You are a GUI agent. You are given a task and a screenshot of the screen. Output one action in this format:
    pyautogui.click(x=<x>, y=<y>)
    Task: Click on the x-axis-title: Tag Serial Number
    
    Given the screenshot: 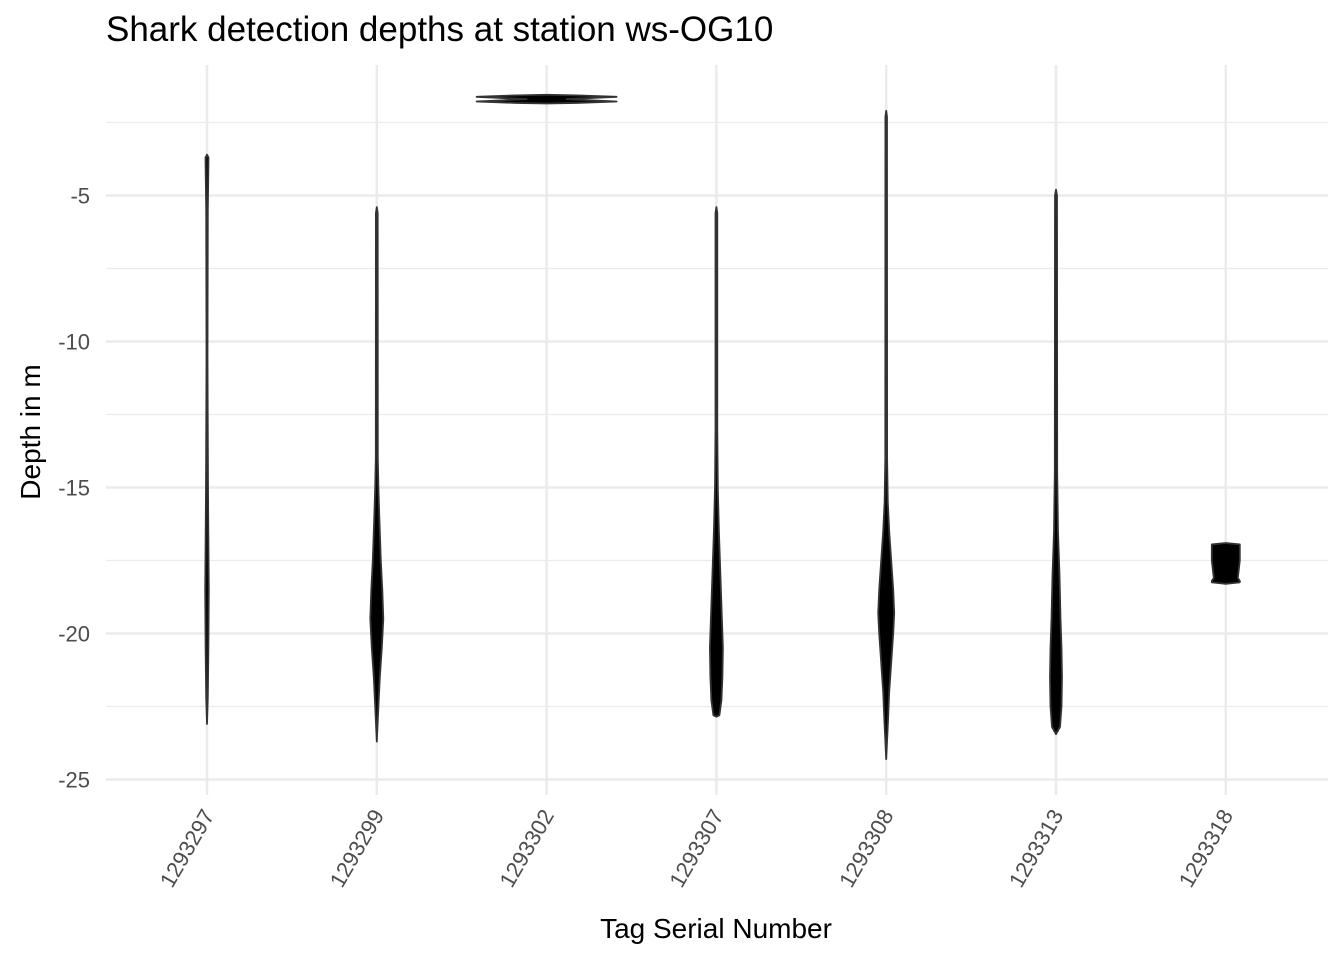 What is the action you would take?
    pyautogui.click(x=716, y=928)
    